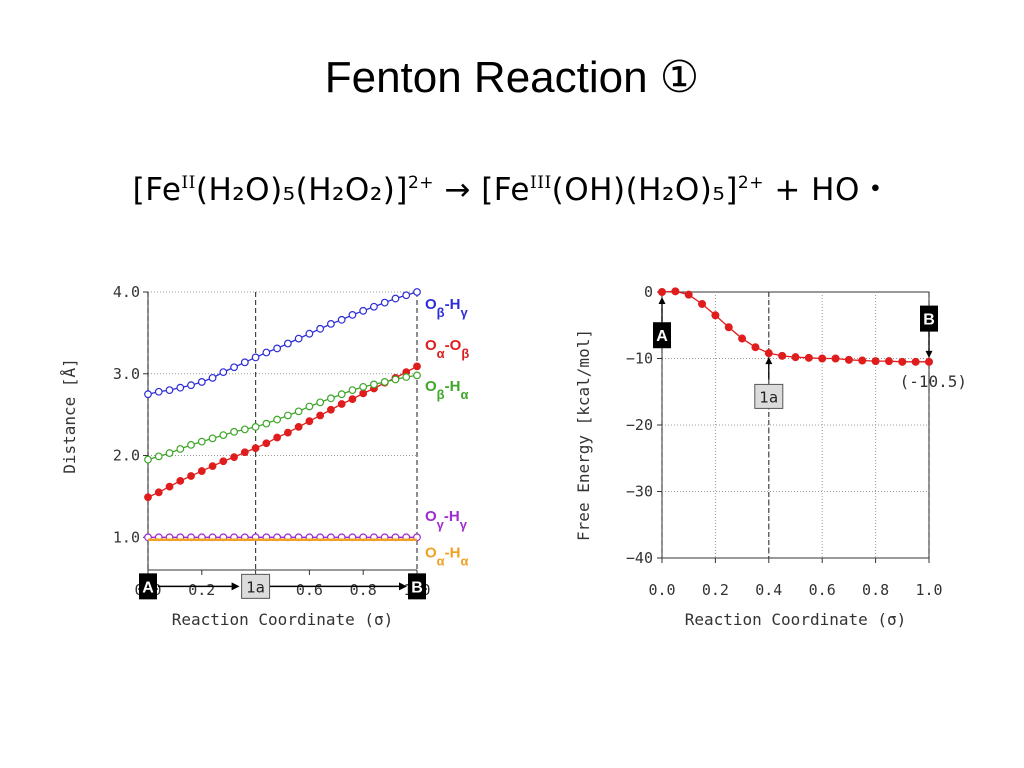 The width and height of the screenshot is (1024, 768). I want to click on y-axis-label: Distance [Å], so click(69, 416).